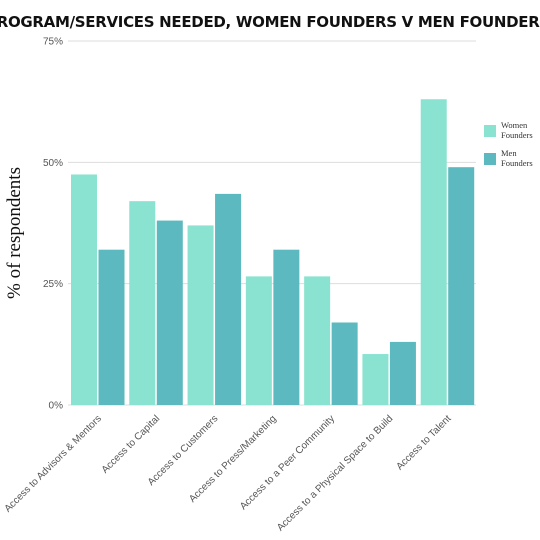 This screenshot has height=540, width=540. What do you see at coordinates (53, 463) in the screenshot?
I see `x-tick-label: Access to Advisors & Mentors` at bounding box center [53, 463].